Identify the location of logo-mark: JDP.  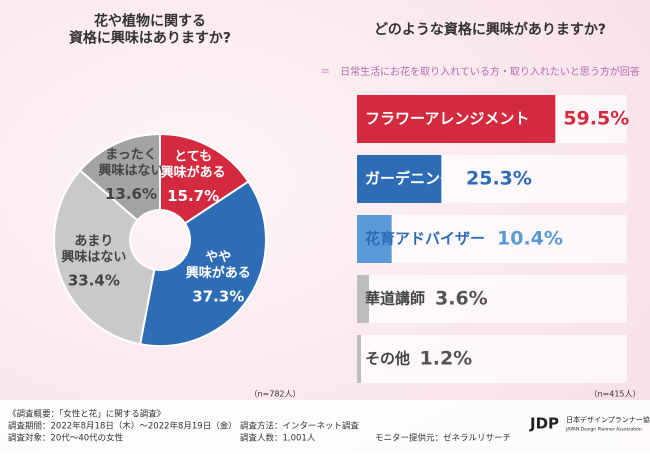
(544, 424).